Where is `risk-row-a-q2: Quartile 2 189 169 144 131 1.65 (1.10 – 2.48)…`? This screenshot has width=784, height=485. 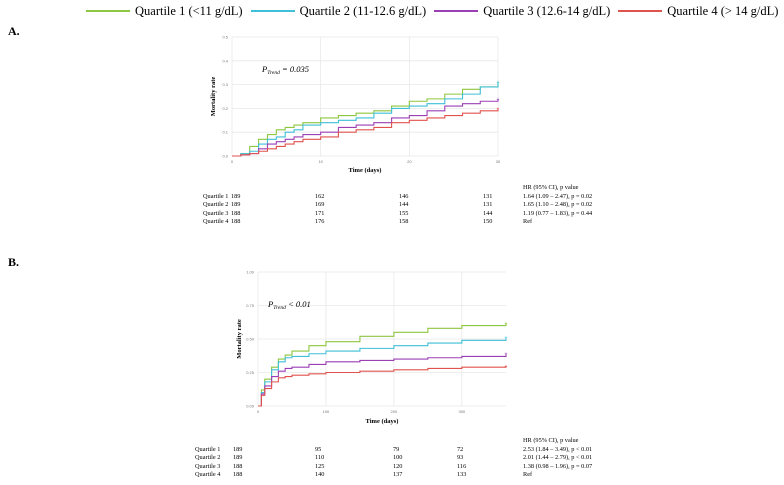 risk-row-a-q2: Quartile 2 189 169 144 131 1.65 (1.10 – 2.48)… is located at coordinates (397, 205).